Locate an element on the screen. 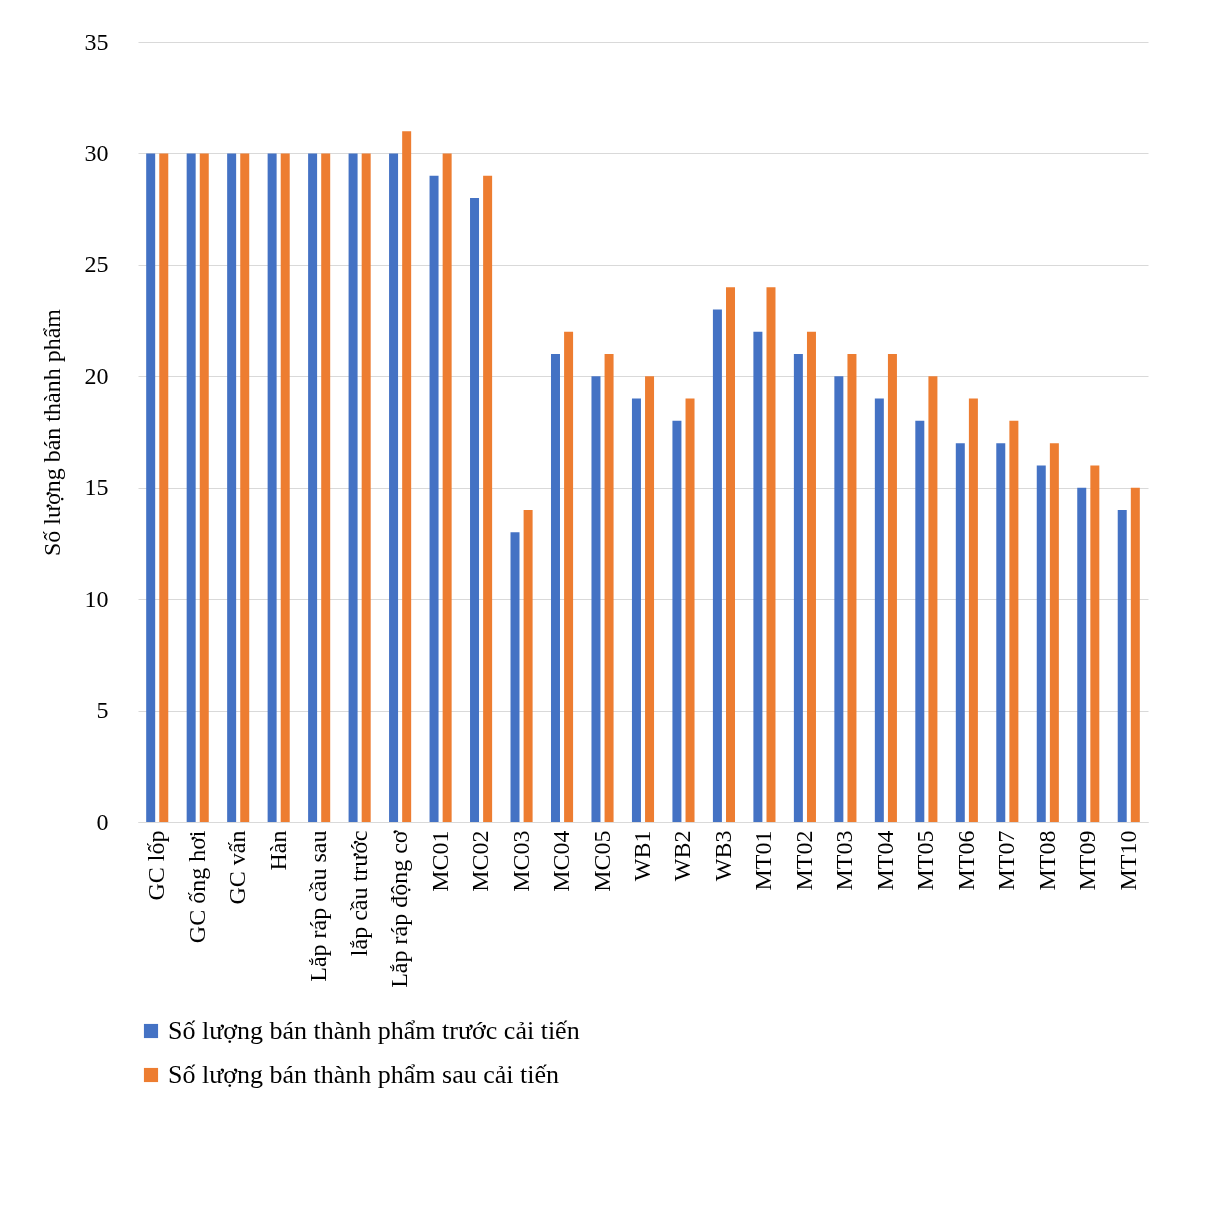  x-tick-label: GC lốp is located at coordinates (156, 865).